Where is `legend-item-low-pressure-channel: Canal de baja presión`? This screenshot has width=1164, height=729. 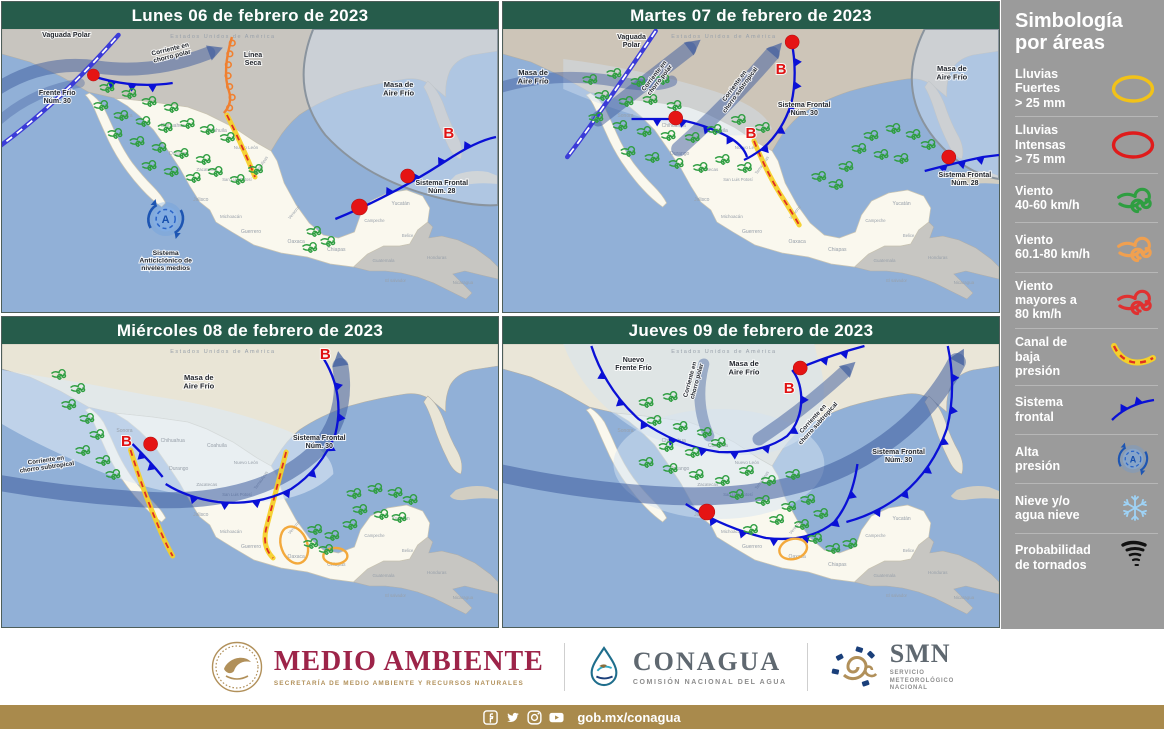
legend-item-low-pressure-channel: Canal de baja presión is located at coordinates (1086, 356).